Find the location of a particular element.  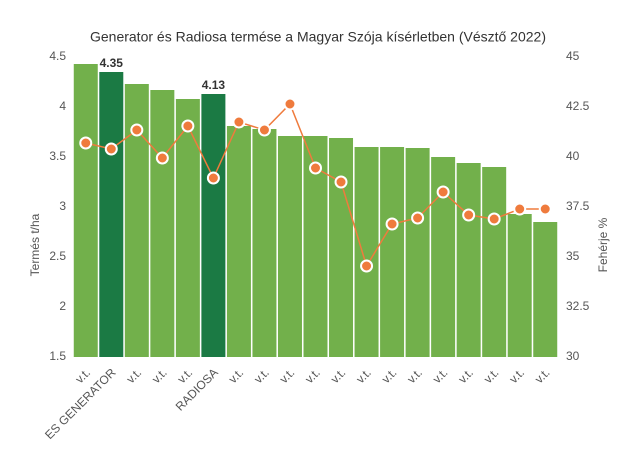

y-tick-label: 2 is located at coordinates (62, 306).